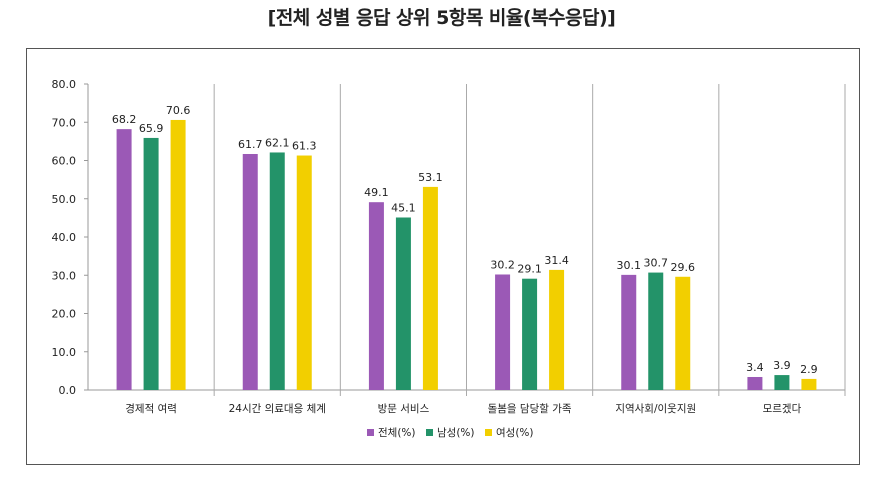  I want to click on category-label: 모르겠다, so click(782, 409).